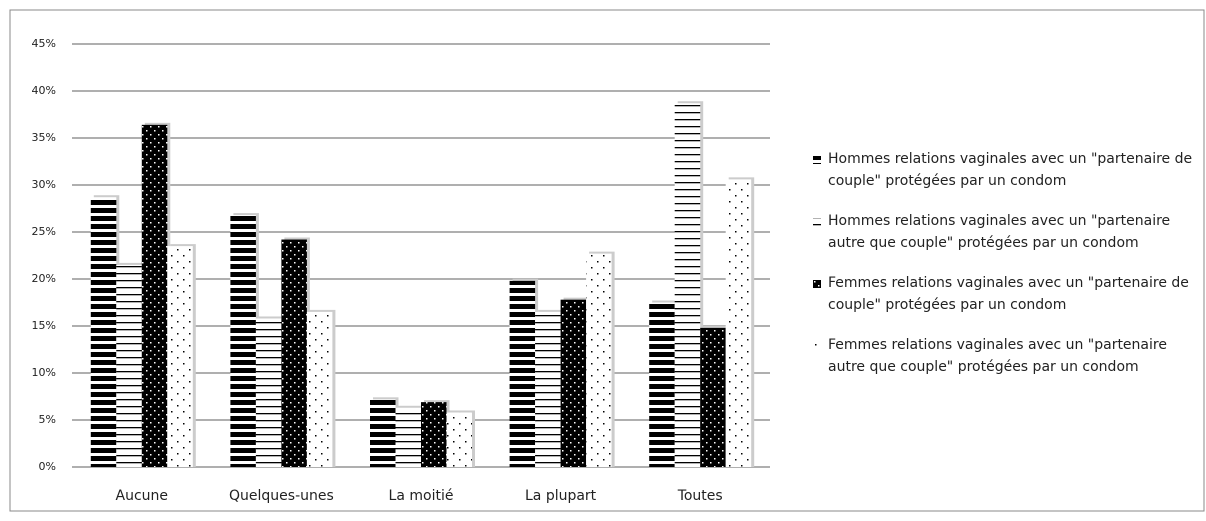 The height and width of the screenshot is (521, 1206). I want to click on y-tick-label: 45%, so click(44, 43).